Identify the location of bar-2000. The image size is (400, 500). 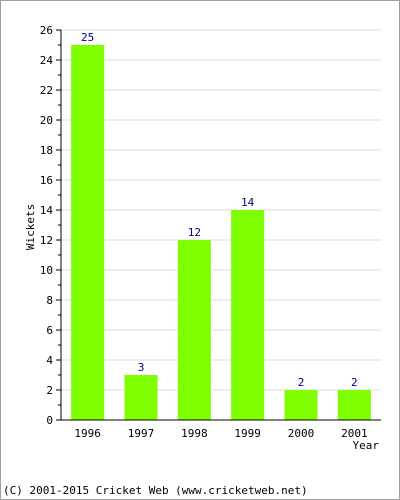
(301, 405).